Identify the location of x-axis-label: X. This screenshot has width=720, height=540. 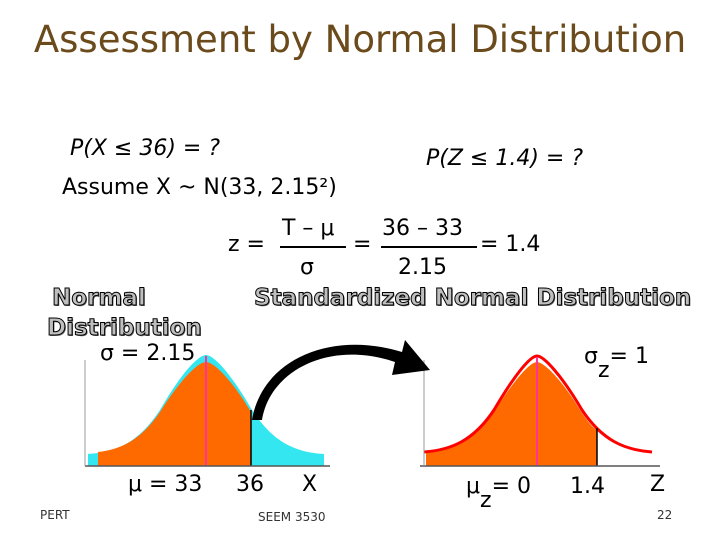
(310, 484).